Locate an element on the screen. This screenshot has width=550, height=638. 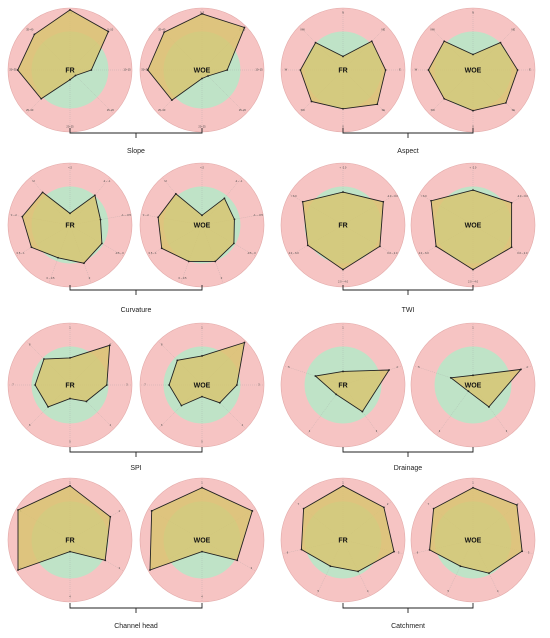
group-label: Drainage is located at coordinates (408, 468).